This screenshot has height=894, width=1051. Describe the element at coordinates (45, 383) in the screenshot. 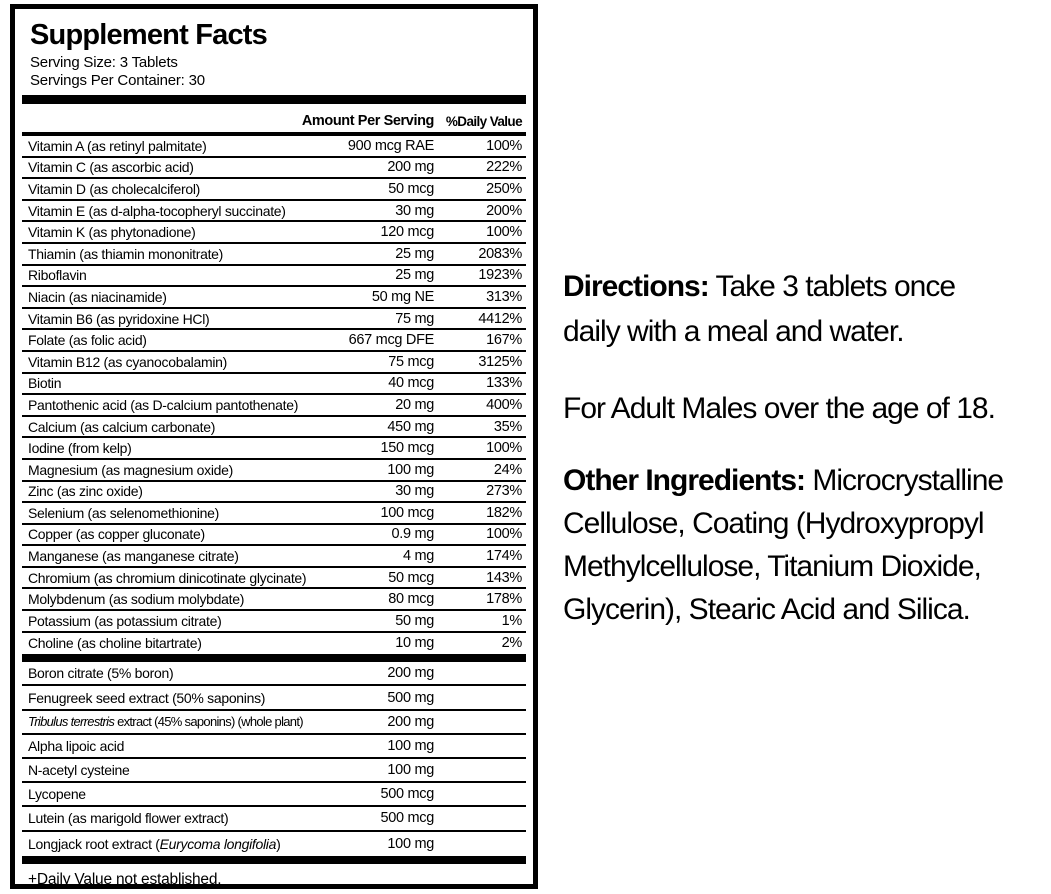

I see `nutrient-name: Biotin` at that location.